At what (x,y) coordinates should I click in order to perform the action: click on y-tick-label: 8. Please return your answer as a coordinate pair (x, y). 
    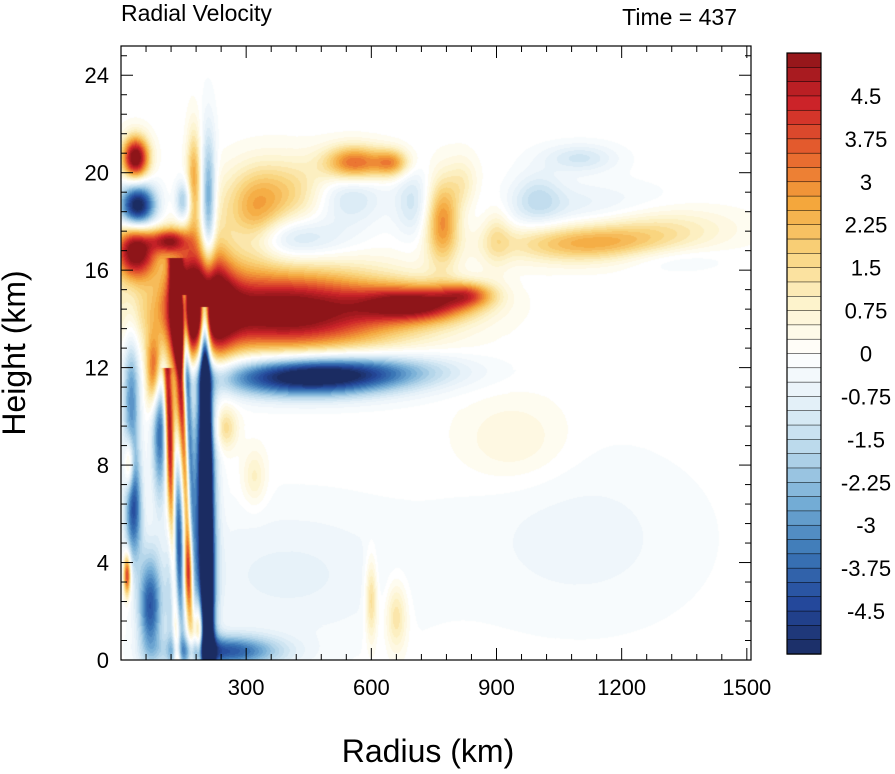
    Looking at the image, I should click on (103, 465).